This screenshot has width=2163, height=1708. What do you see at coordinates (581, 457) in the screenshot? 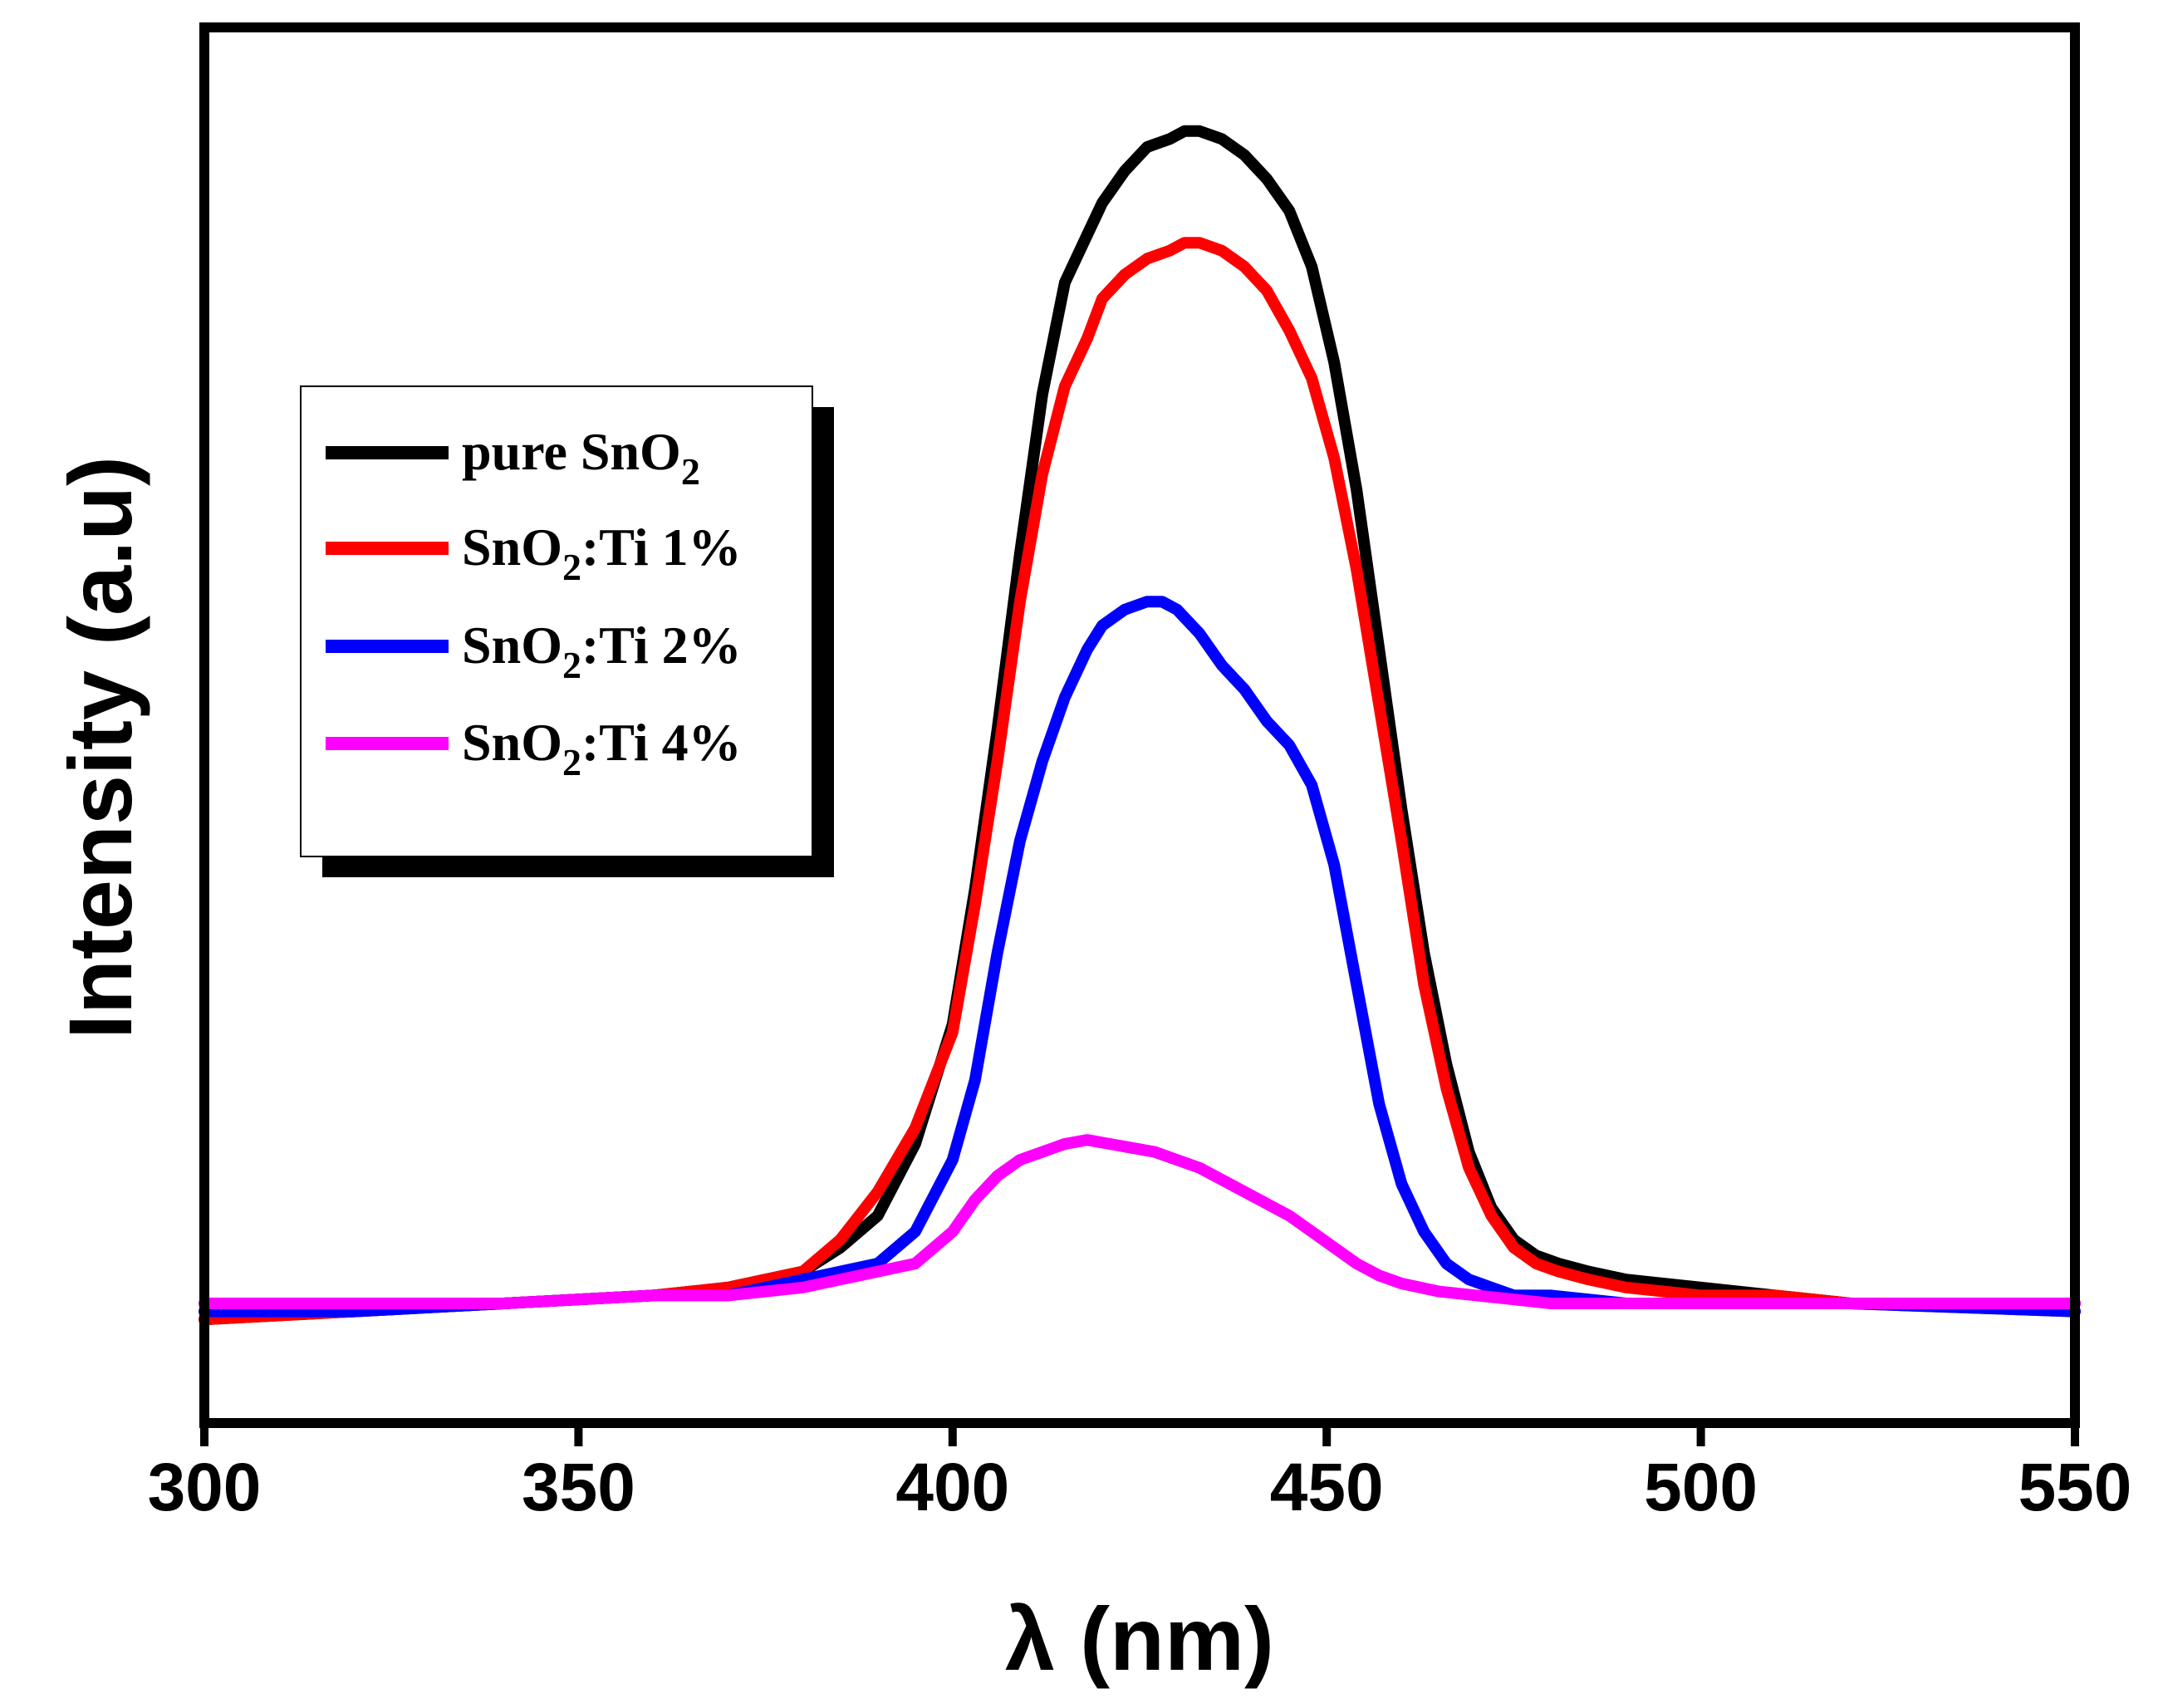
I see `legend-label-0: pure SnO2` at bounding box center [581, 457].